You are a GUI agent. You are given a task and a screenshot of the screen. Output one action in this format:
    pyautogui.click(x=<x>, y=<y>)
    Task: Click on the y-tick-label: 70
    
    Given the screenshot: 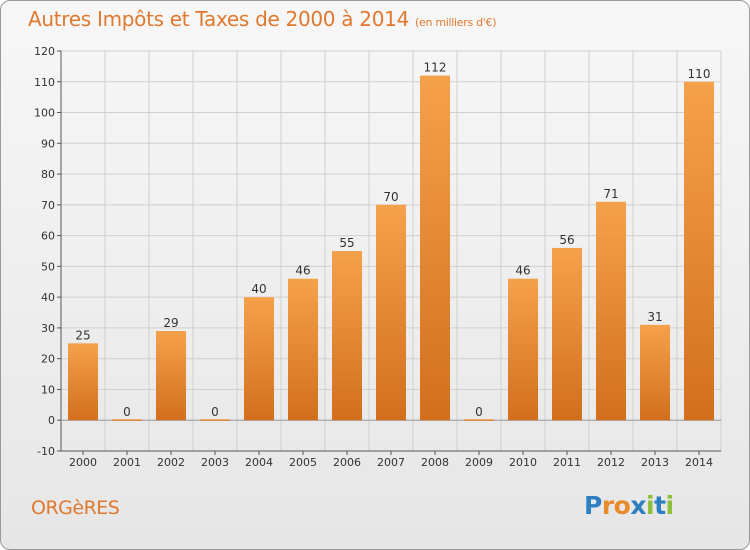 What is the action you would take?
    pyautogui.click(x=48, y=205)
    